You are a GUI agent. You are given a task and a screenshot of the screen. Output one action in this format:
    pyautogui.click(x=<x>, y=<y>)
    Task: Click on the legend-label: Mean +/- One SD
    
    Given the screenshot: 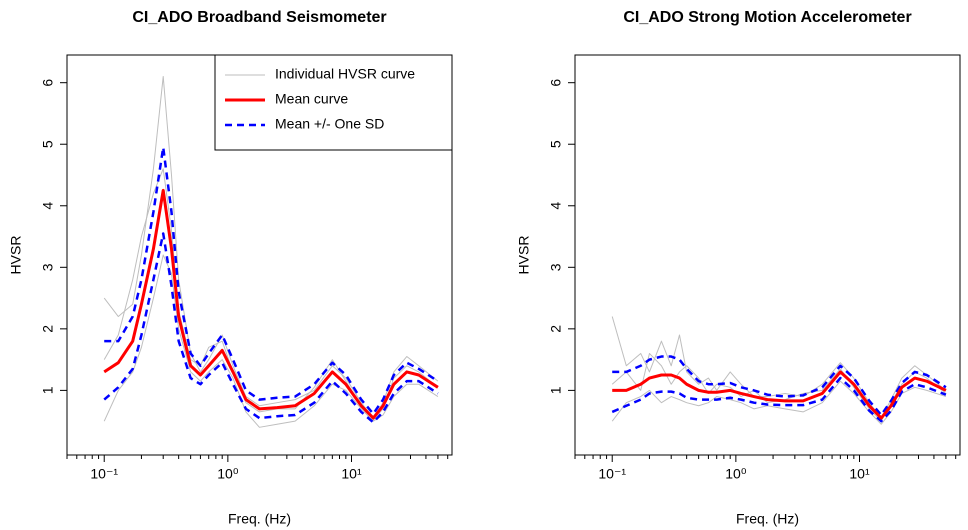 What is the action you would take?
    pyautogui.click(x=329, y=124)
    